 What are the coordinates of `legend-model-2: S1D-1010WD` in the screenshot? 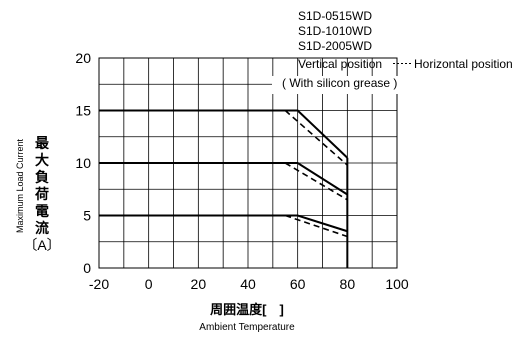 It's located at (335, 31).